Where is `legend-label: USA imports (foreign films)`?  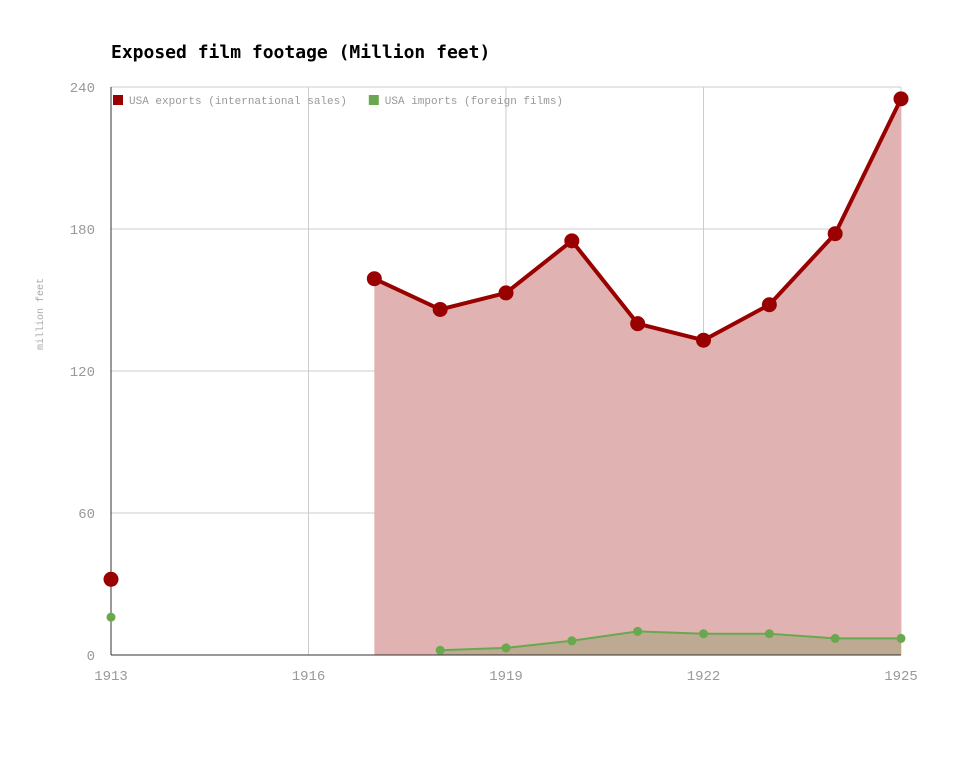 legend-label: USA imports (foreign films) is located at coordinates (474, 102).